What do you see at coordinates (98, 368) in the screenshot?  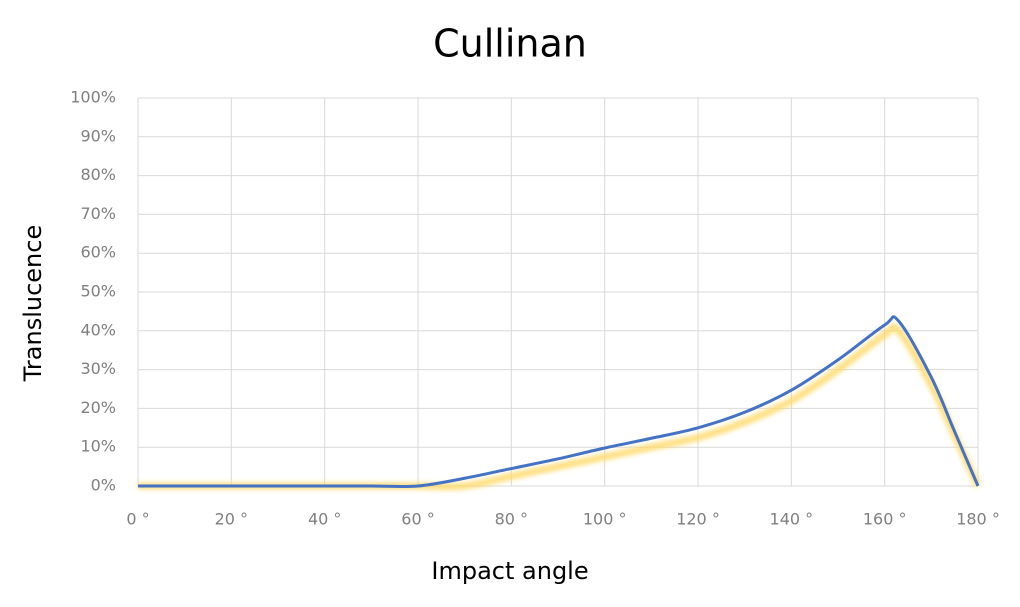 I see `y-tick-label: 30%` at bounding box center [98, 368].